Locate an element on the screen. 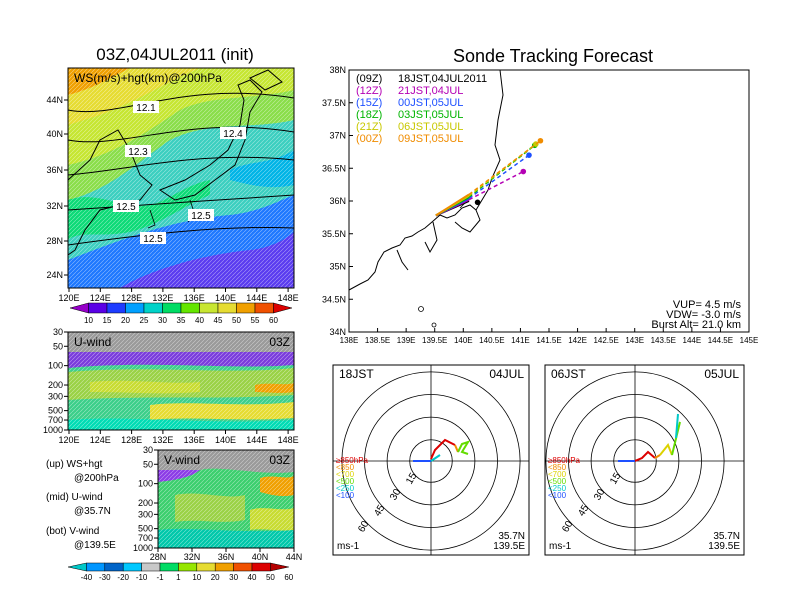  pressure-label: 1000 is located at coordinates (53, 430).